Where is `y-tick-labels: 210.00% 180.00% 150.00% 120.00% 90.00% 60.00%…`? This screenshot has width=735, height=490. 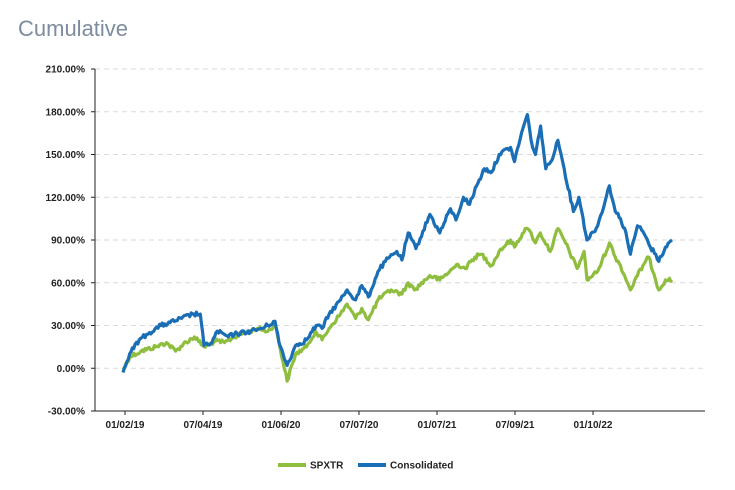
y-tick-labels: 210.00% 180.00% 150.00% 120.00% 90.00% 60.00%… is located at coordinates (66, 241).